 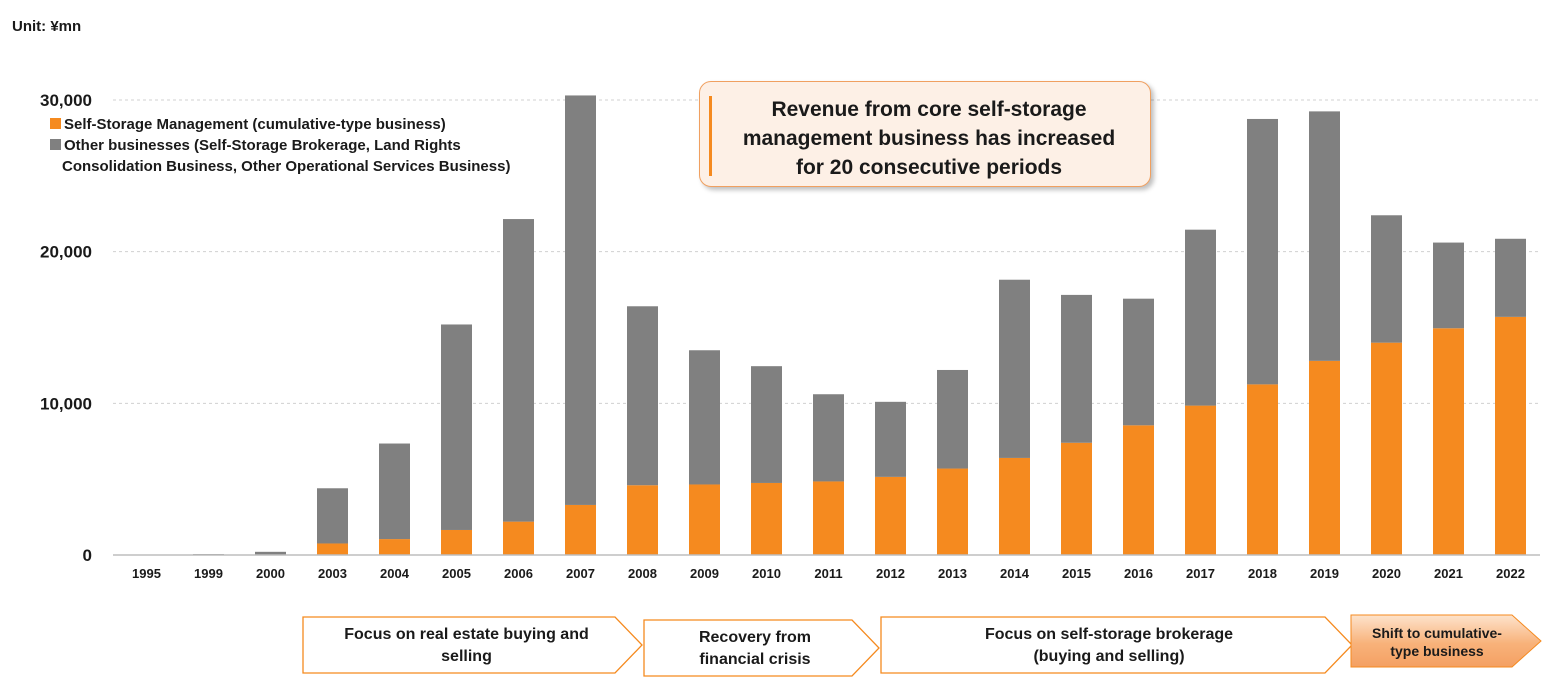 What do you see at coordinates (890, 515) in the screenshot?
I see `bar-management-2012` at bounding box center [890, 515].